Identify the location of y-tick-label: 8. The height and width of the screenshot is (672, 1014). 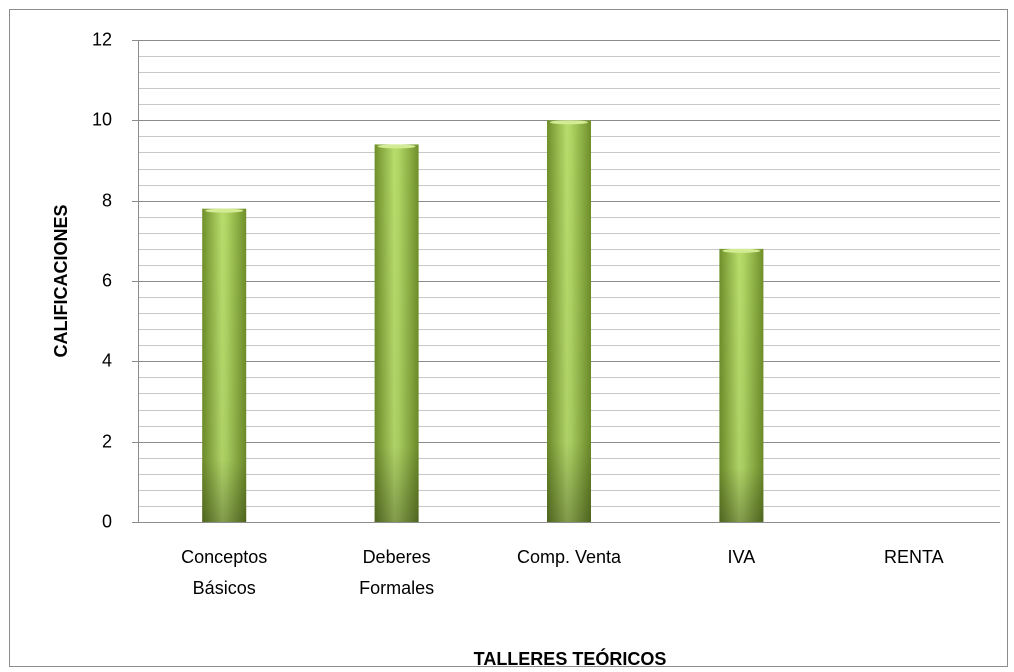
(107, 200).